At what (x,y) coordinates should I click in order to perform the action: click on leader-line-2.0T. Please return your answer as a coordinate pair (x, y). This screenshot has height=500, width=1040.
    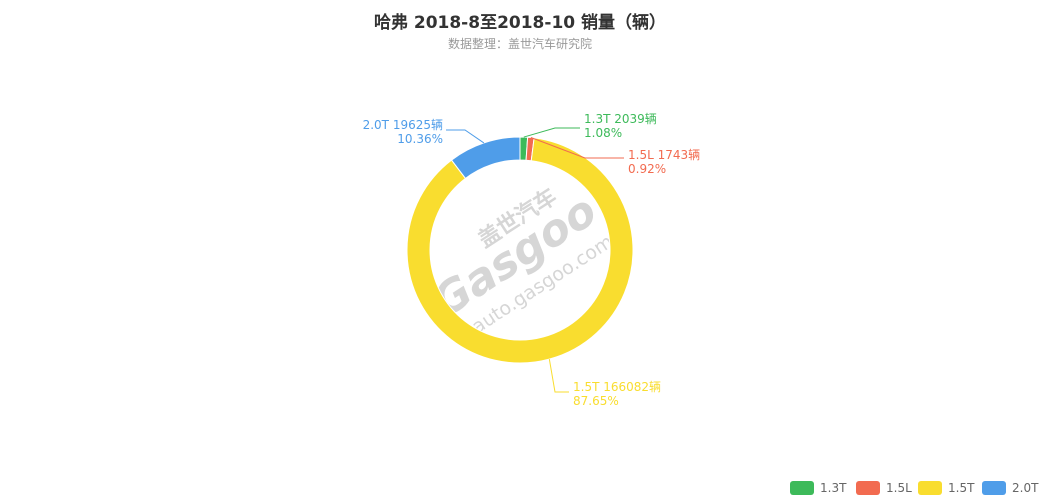
    Looking at the image, I should click on (465, 136).